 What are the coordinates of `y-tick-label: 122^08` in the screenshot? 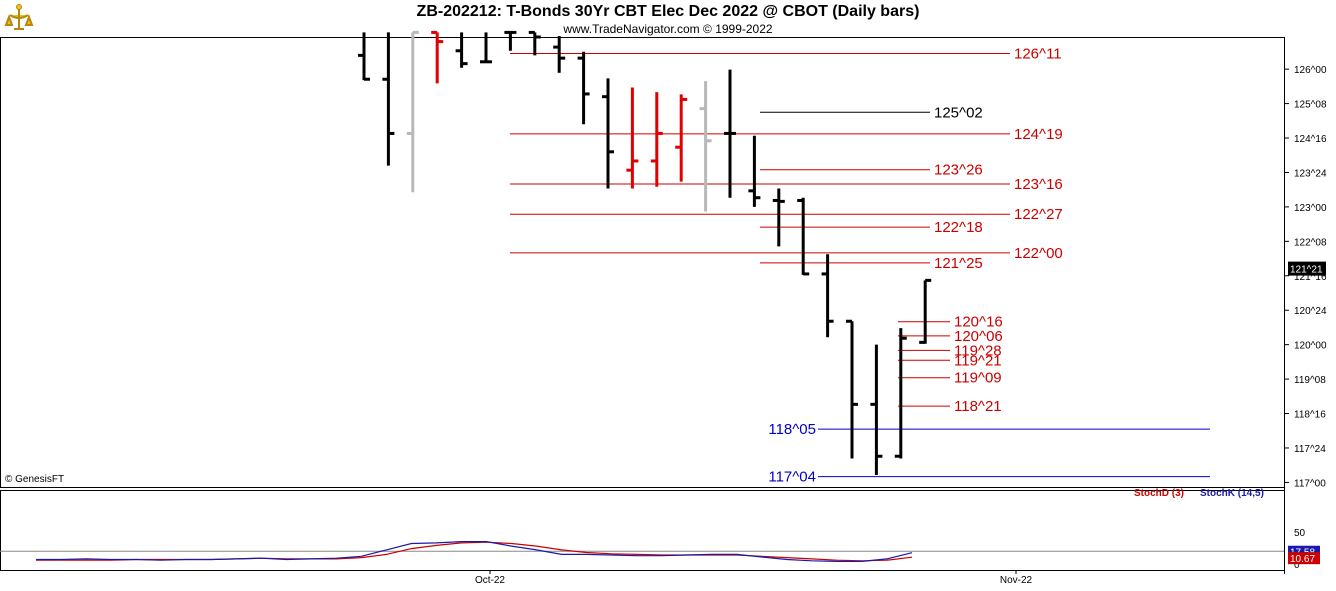 It's located at (1310, 242).